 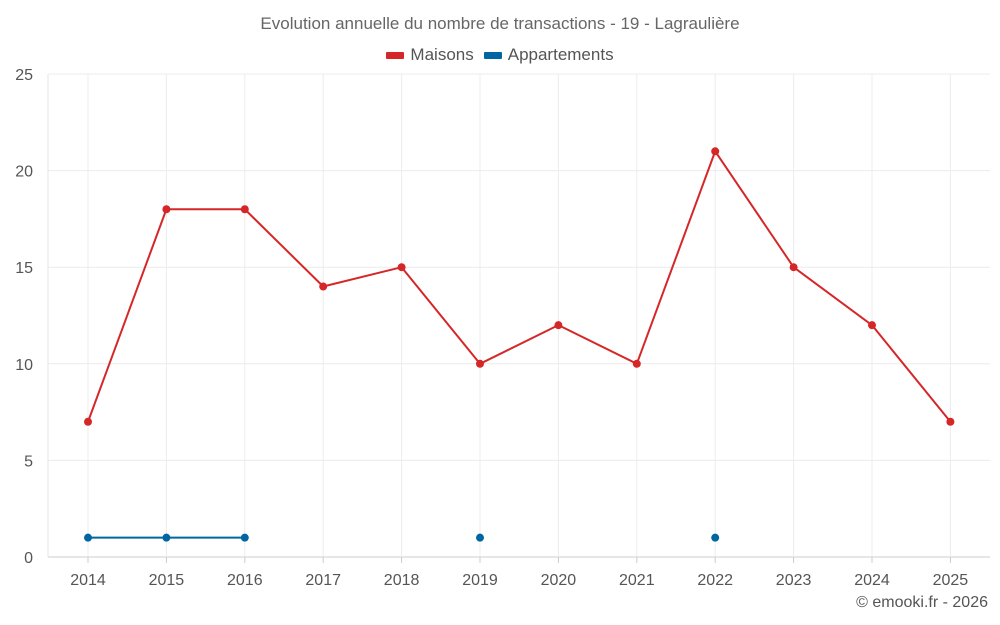 What do you see at coordinates (492, 55) in the screenshot?
I see `legend-swatch-appartements` at bounding box center [492, 55].